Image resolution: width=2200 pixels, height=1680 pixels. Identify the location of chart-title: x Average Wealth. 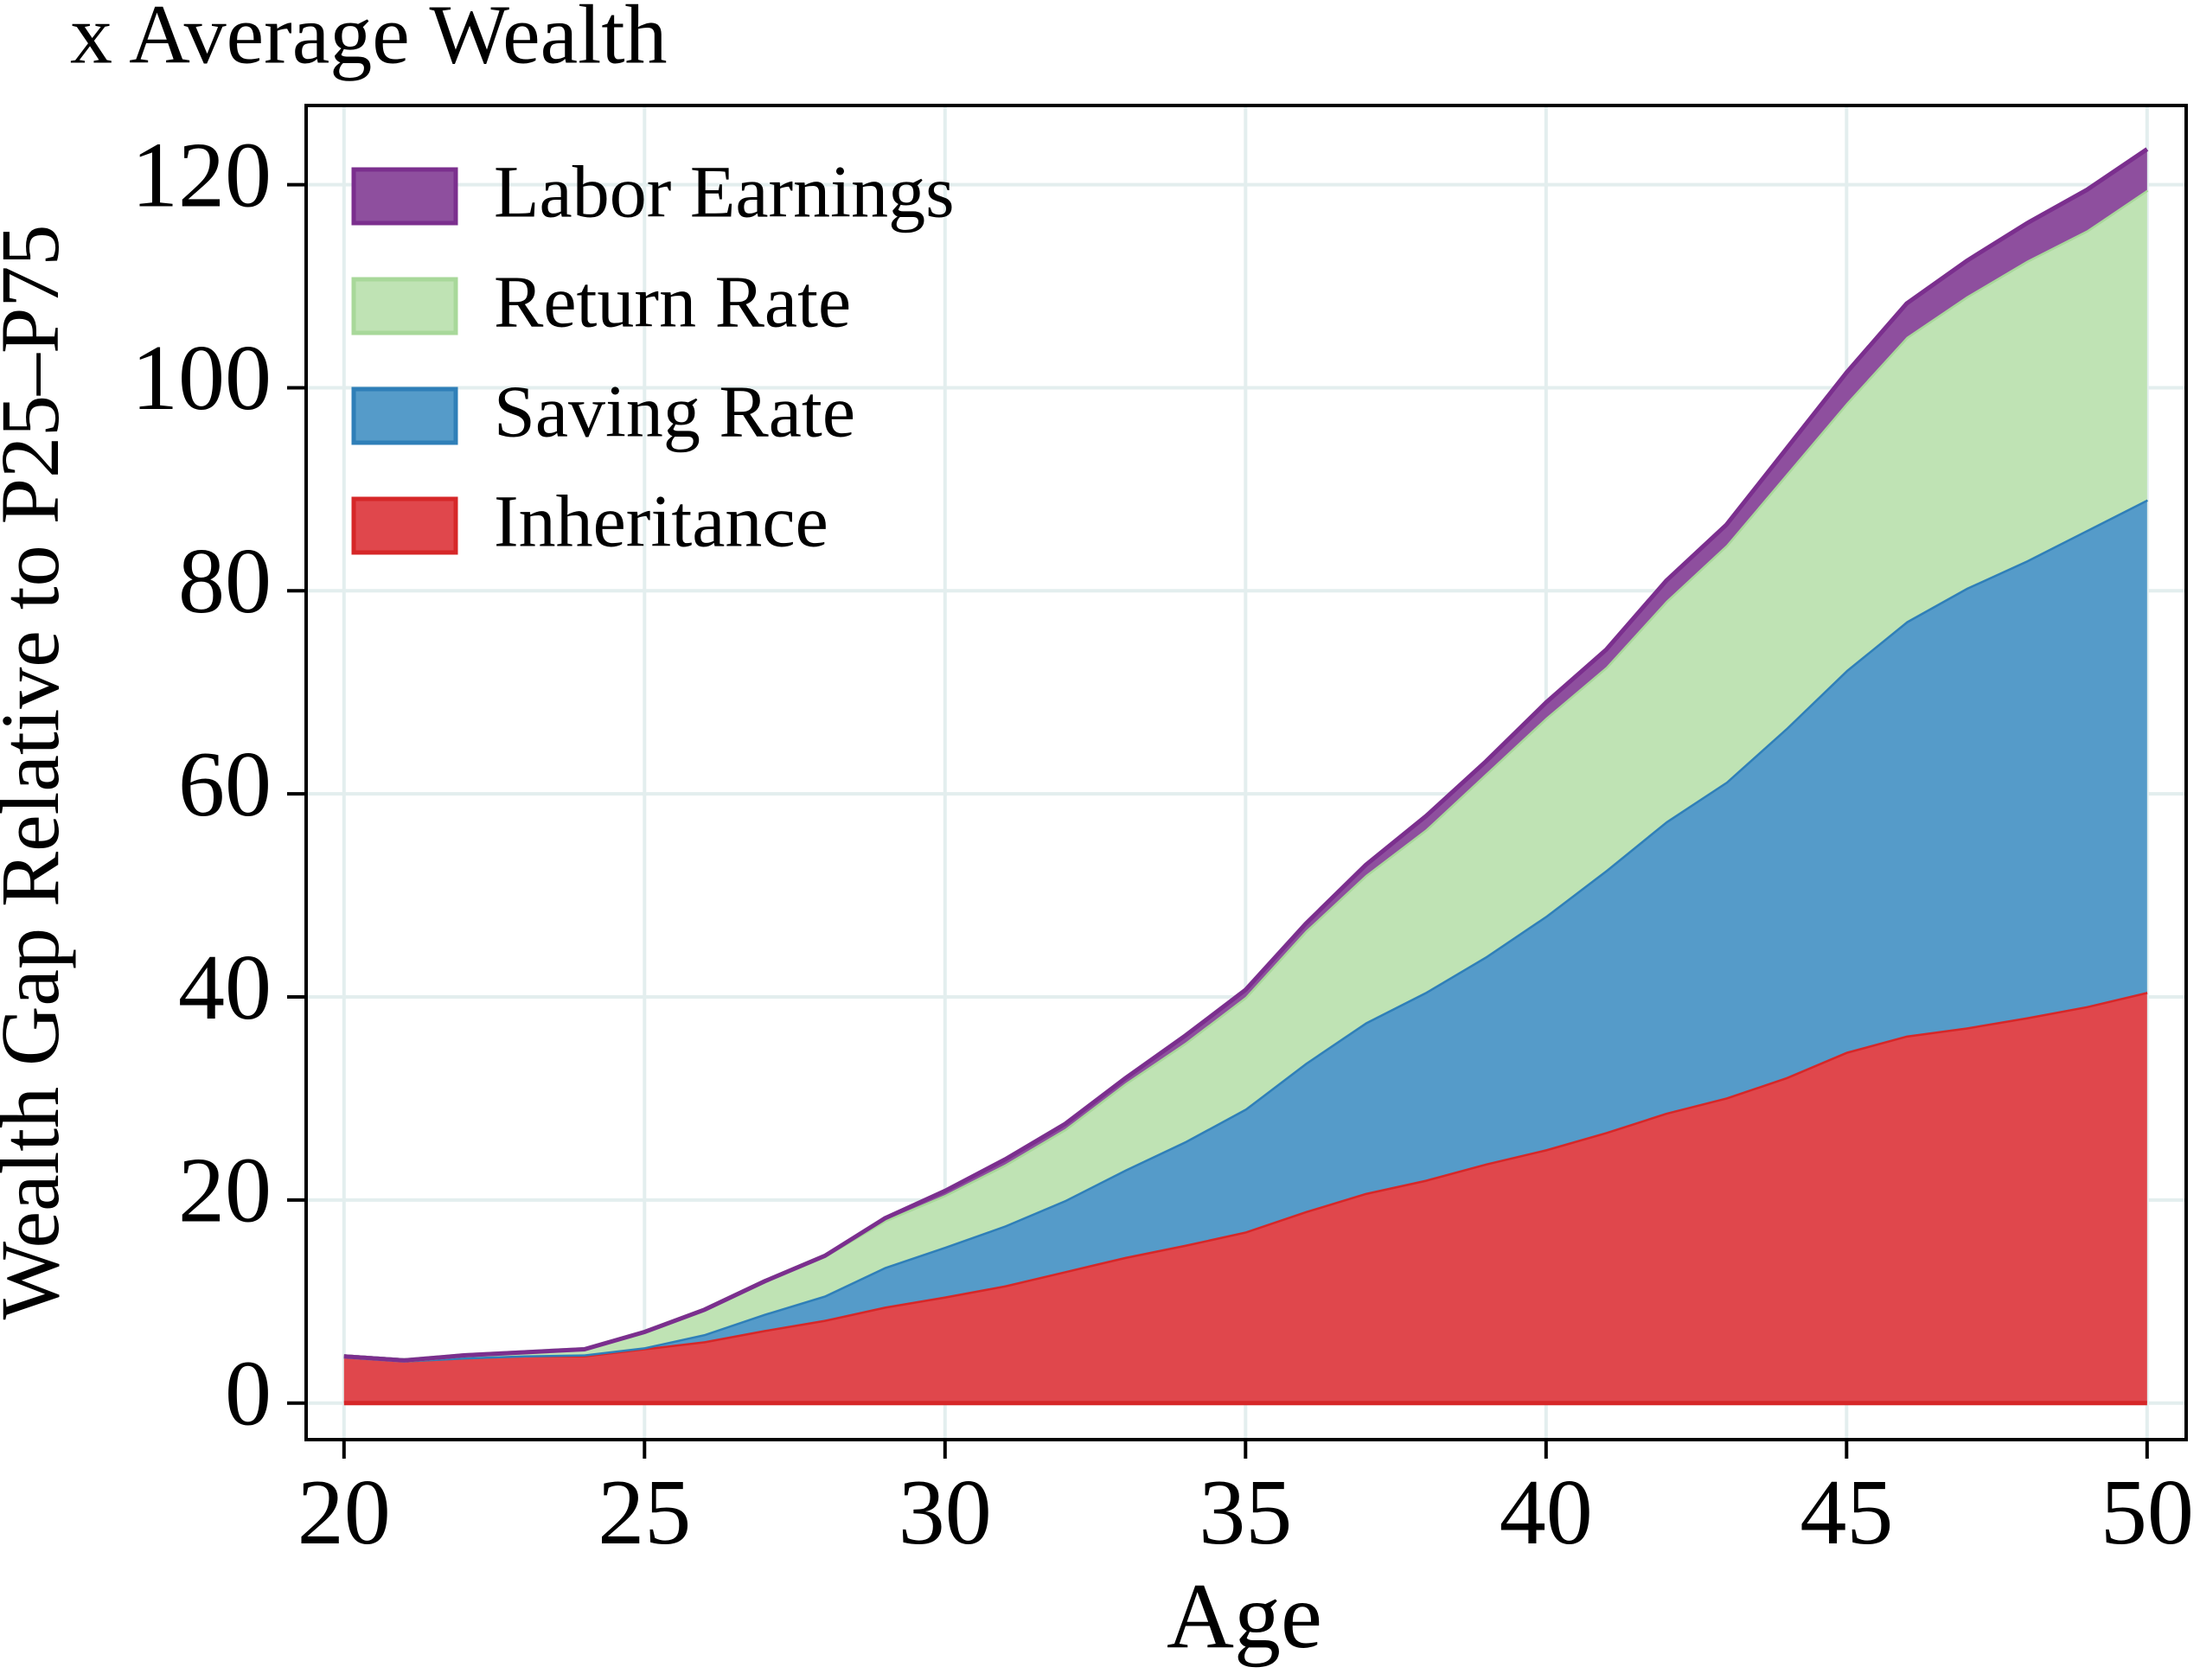
(369, 40).